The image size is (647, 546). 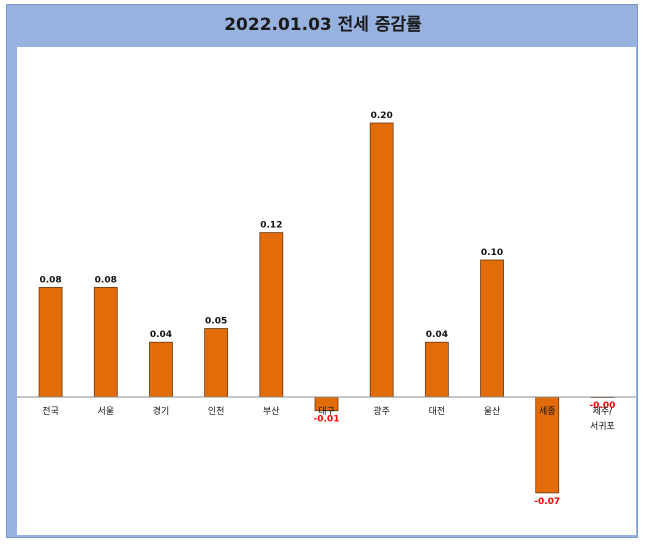 What do you see at coordinates (323, 25) in the screenshot?
I see `chart-title: 2022.01.03 전세 증감률` at bounding box center [323, 25].